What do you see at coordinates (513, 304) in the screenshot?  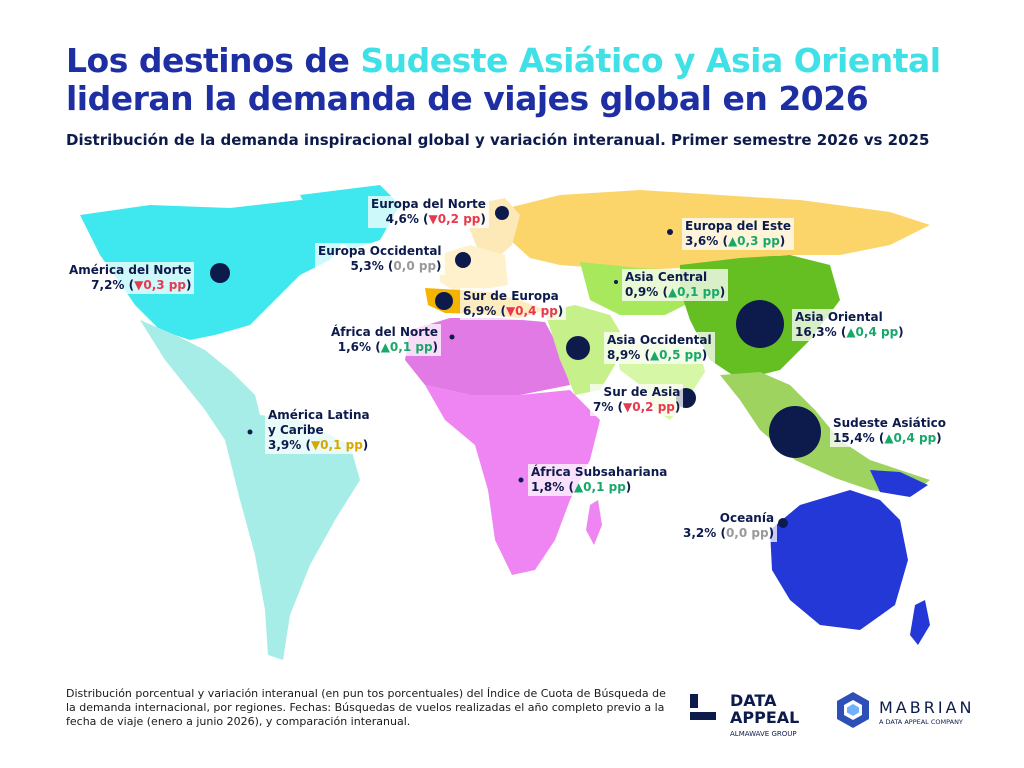 I see `label-sur-europa: Sur de Europa 6,9% (▼0,4 pp)` at bounding box center [513, 304].